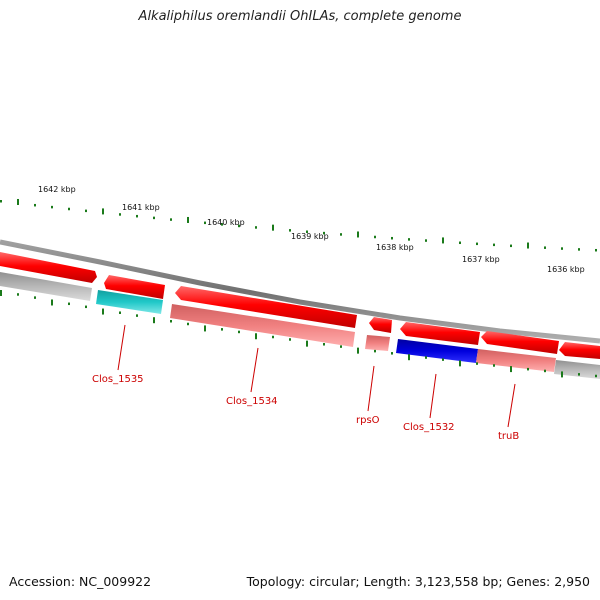 The image size is (600, 600). I want to click on ruler-label-1642: 1642 kbp, so click(57, 189).